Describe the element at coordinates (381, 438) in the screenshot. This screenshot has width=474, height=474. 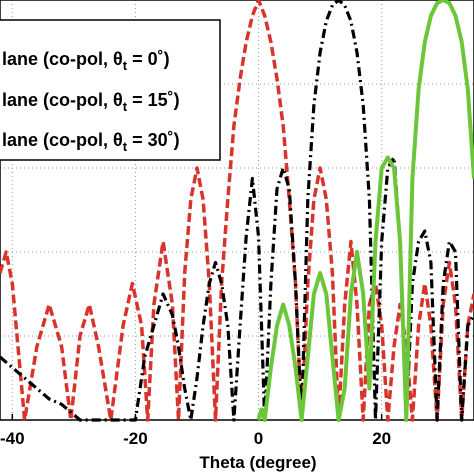
I see `x-tick-label: 20` at that location.